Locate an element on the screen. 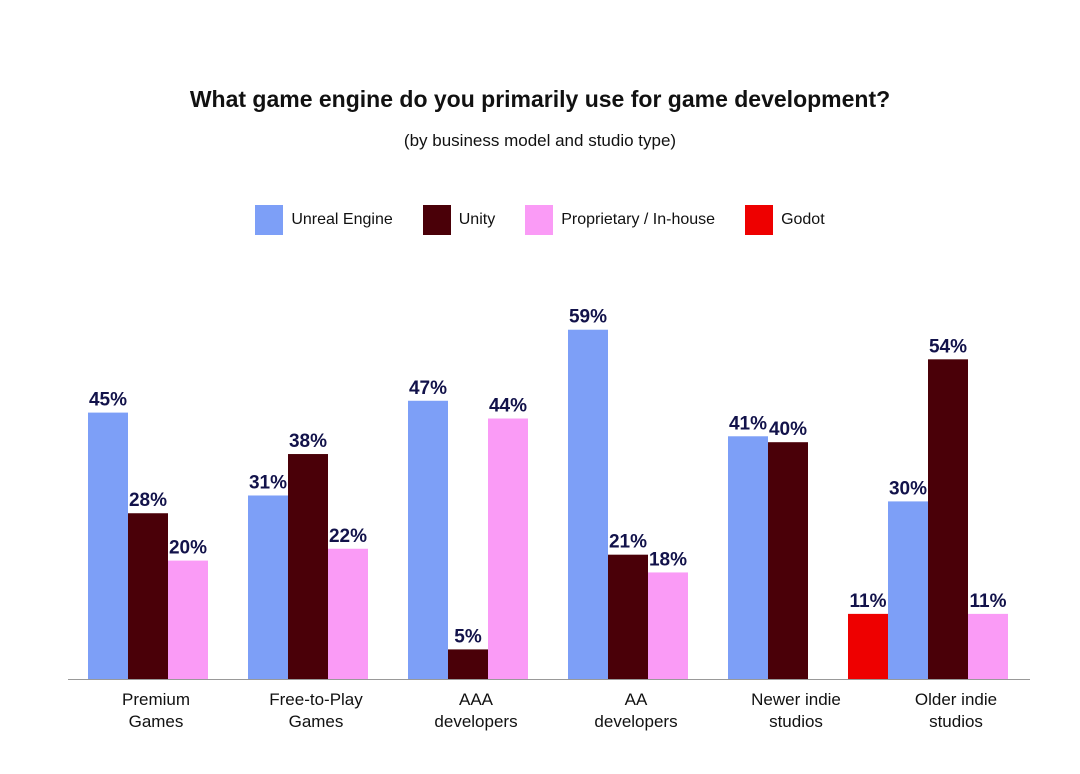  legend-swatch-proprietary is located at coordinates (539, 220).